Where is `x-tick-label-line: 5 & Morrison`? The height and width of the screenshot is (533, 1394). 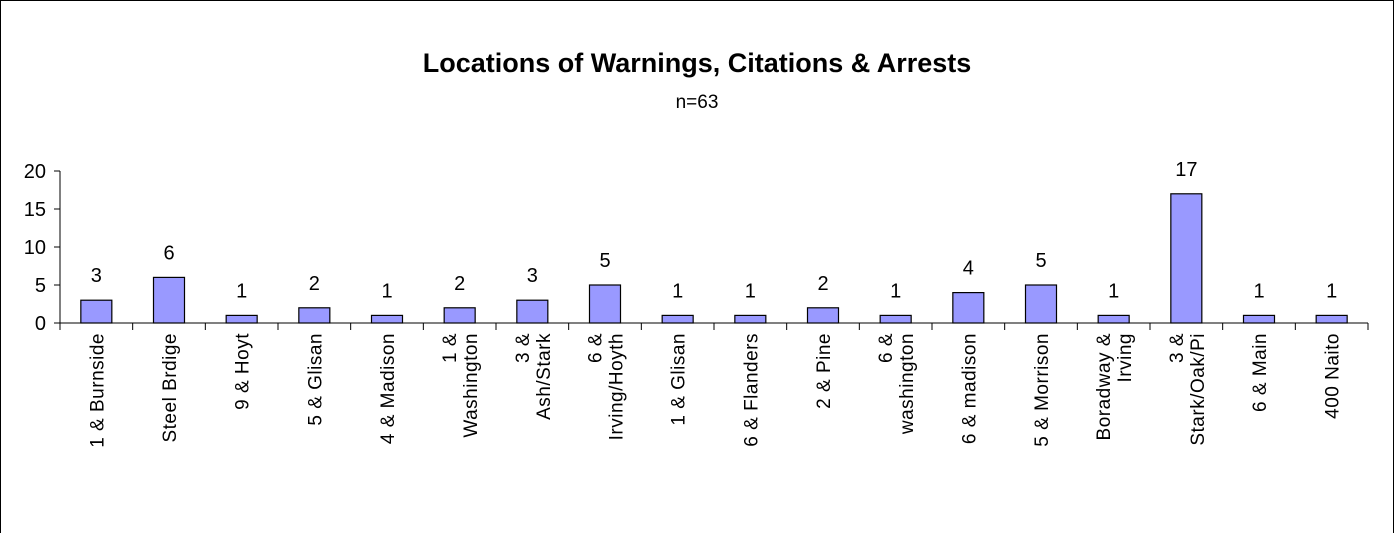 x-tick-label-line: 5 & Morrison is located at coordinates (1042, 390).